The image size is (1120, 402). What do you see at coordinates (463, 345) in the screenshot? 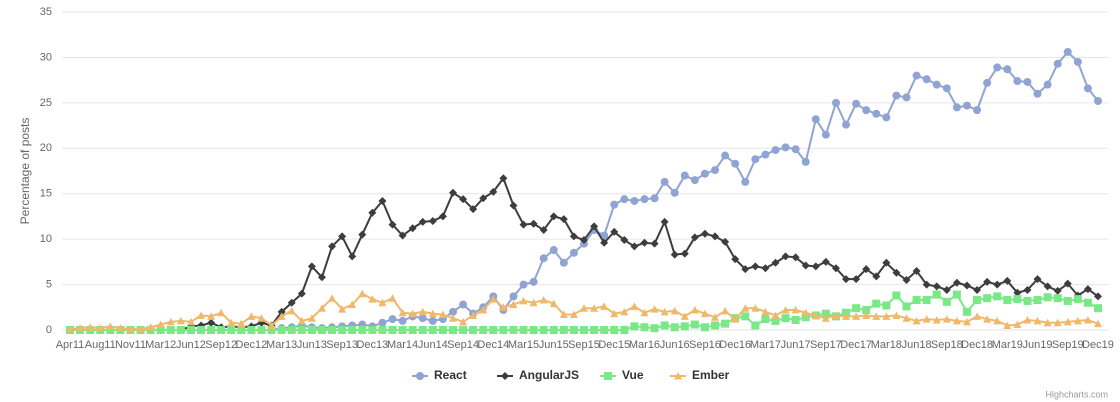
I see `x-tick-label: Sep14` at bounding box center [463, 345].